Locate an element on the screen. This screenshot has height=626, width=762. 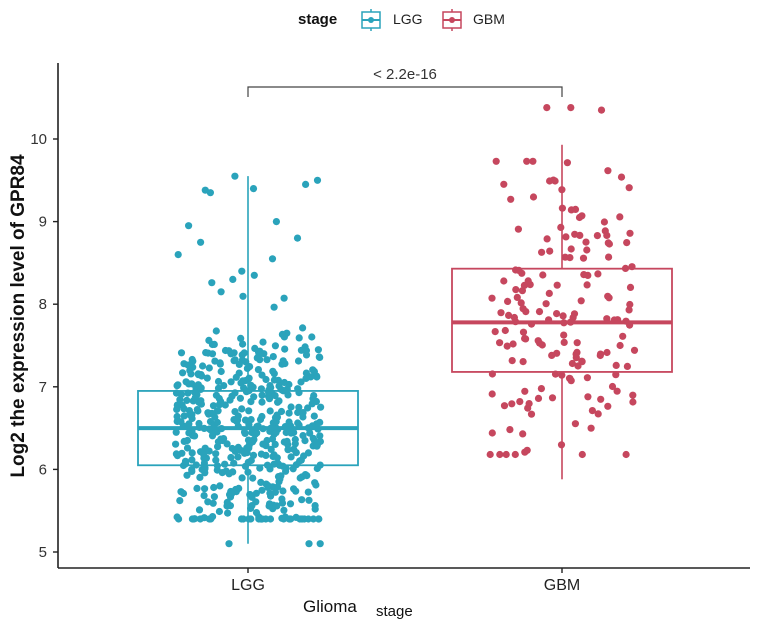
significance-label: < 2.2e-16 is located at coordinates (405, 74).